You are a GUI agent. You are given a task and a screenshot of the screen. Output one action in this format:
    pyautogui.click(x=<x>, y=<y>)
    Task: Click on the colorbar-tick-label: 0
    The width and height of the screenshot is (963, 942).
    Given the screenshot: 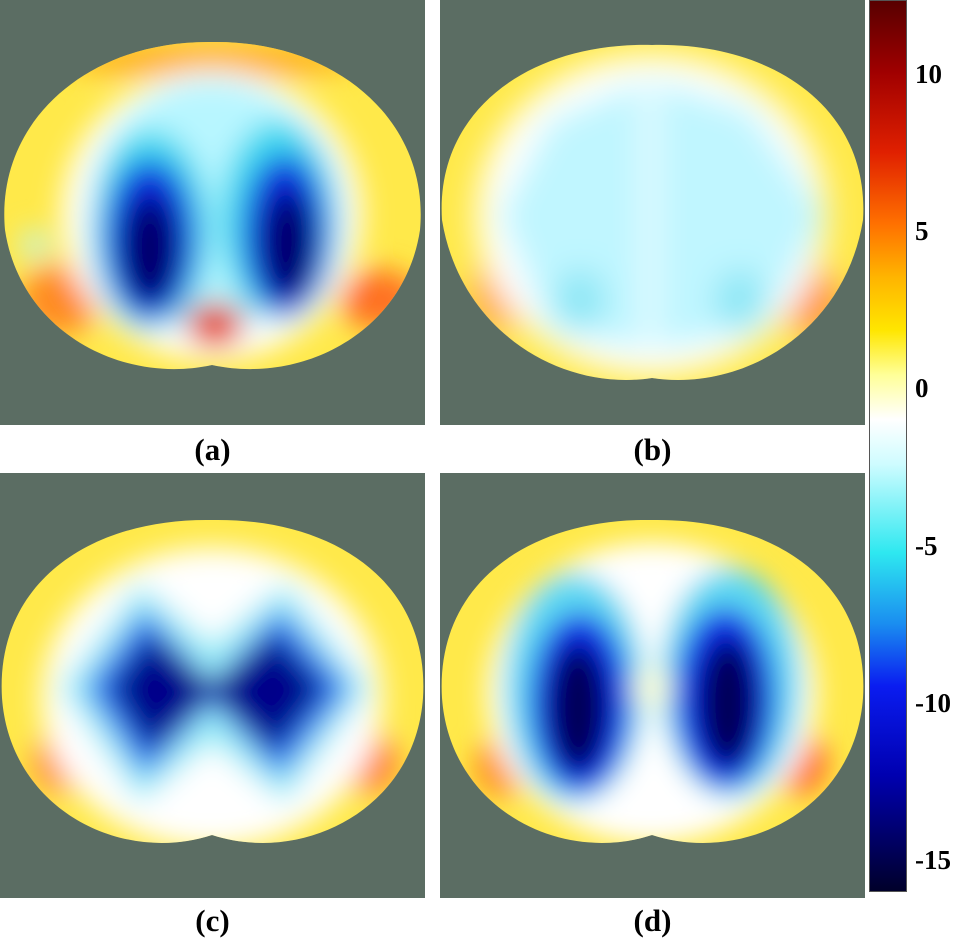 What is the action you would take?
    pyautogui.click(x=922, y=388)
    